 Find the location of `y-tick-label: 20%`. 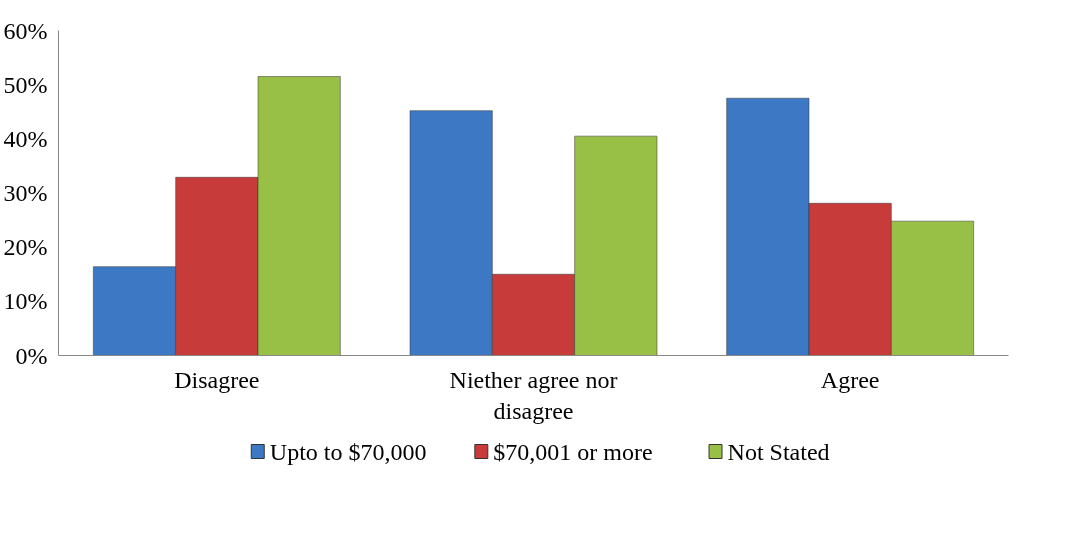

y-tick-label: 20% is located at coordinates (25, 247).